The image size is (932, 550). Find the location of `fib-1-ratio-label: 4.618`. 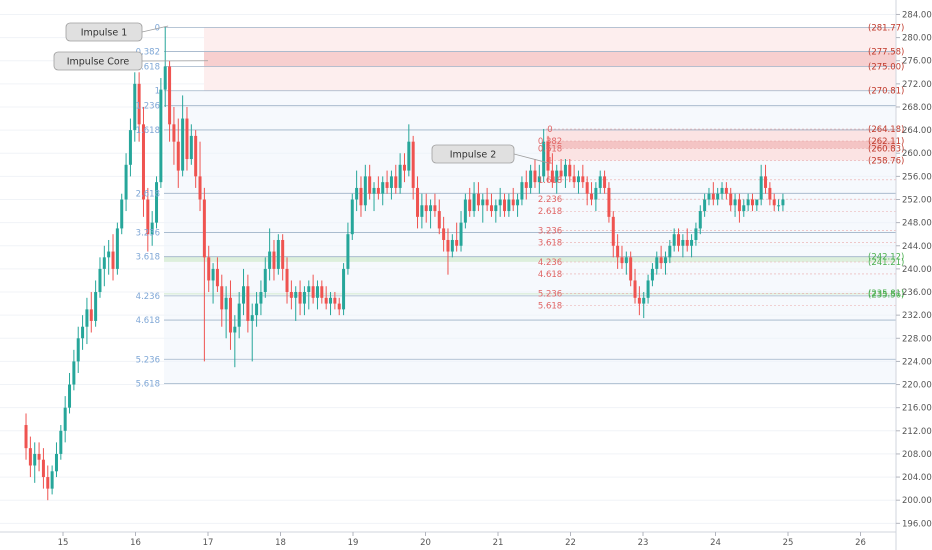

fib-1-ratio-label: 4.618 is located at coordinates (148, 321).